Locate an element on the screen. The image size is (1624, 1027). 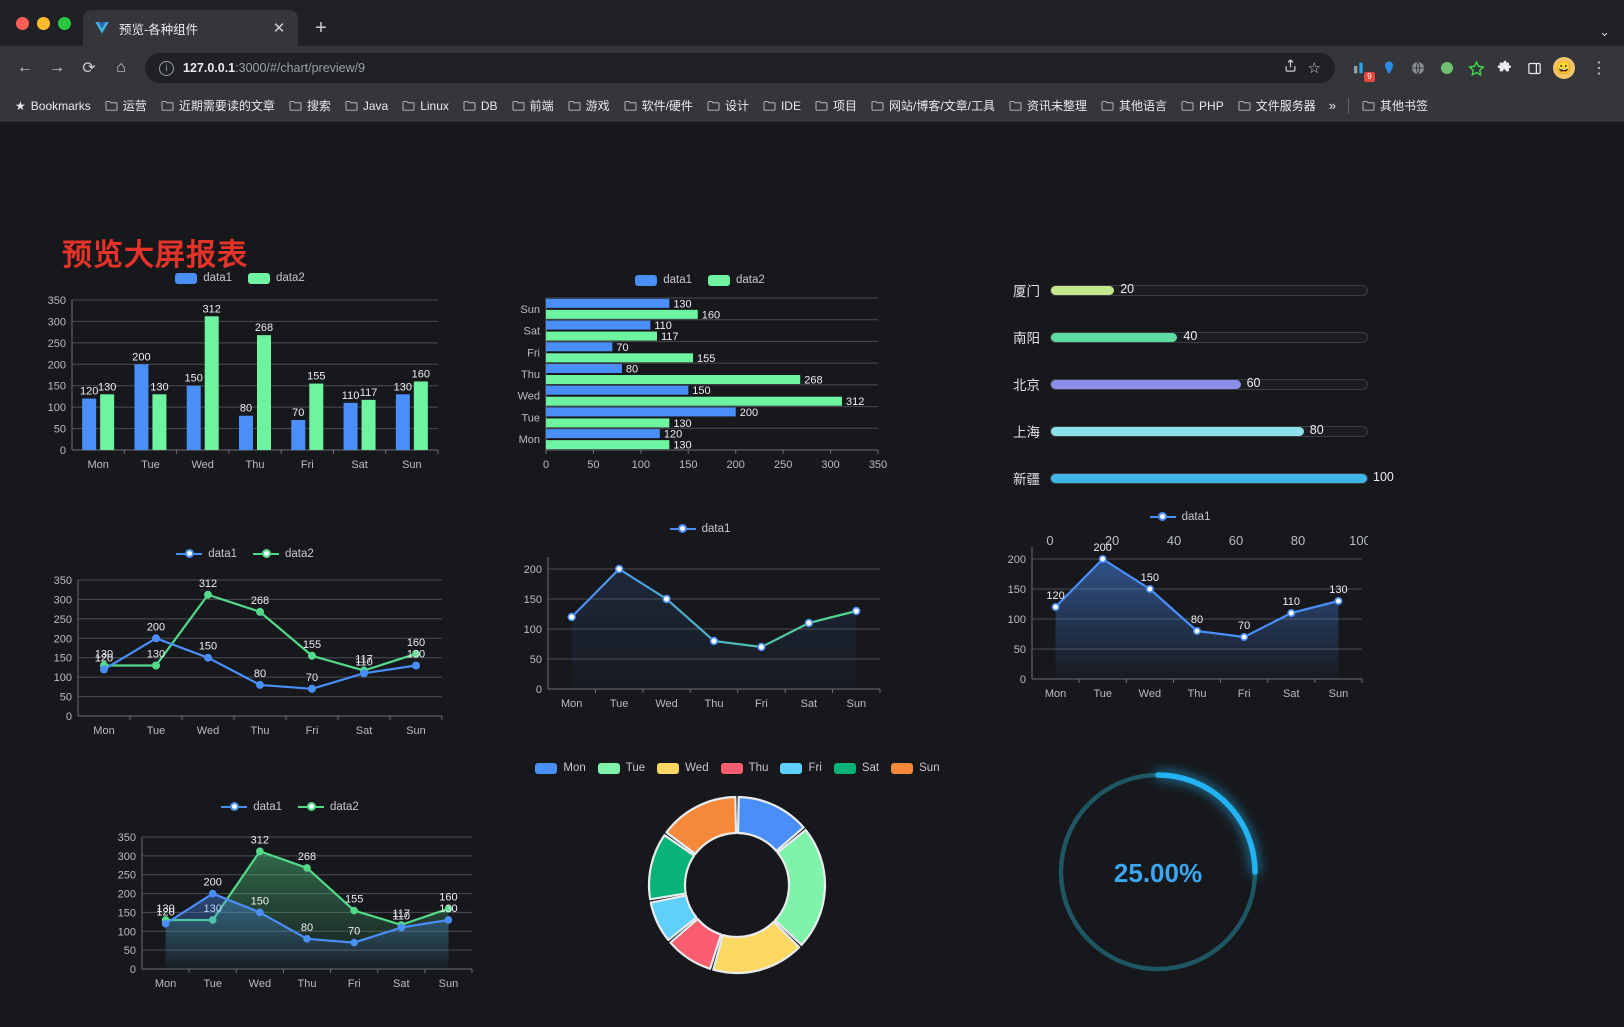
avatar: 😀 is located at coordinates (1564, 68).